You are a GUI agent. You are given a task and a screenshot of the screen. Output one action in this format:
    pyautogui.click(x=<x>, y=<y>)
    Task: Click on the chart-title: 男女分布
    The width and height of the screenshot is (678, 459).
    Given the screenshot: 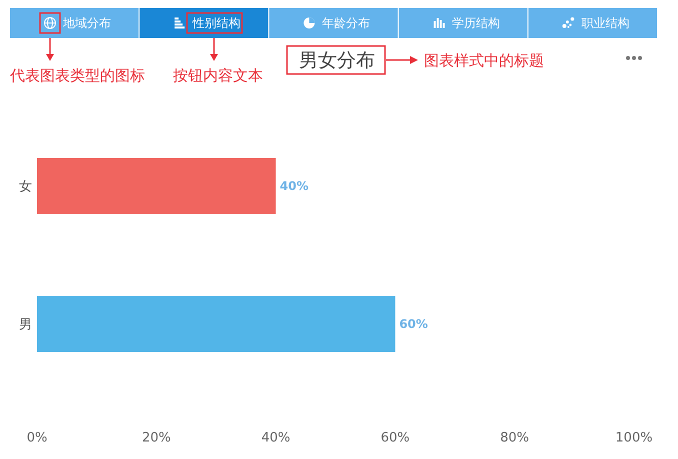 What is the action you would take?
    pyautogui.click(x=337, y=61)
    